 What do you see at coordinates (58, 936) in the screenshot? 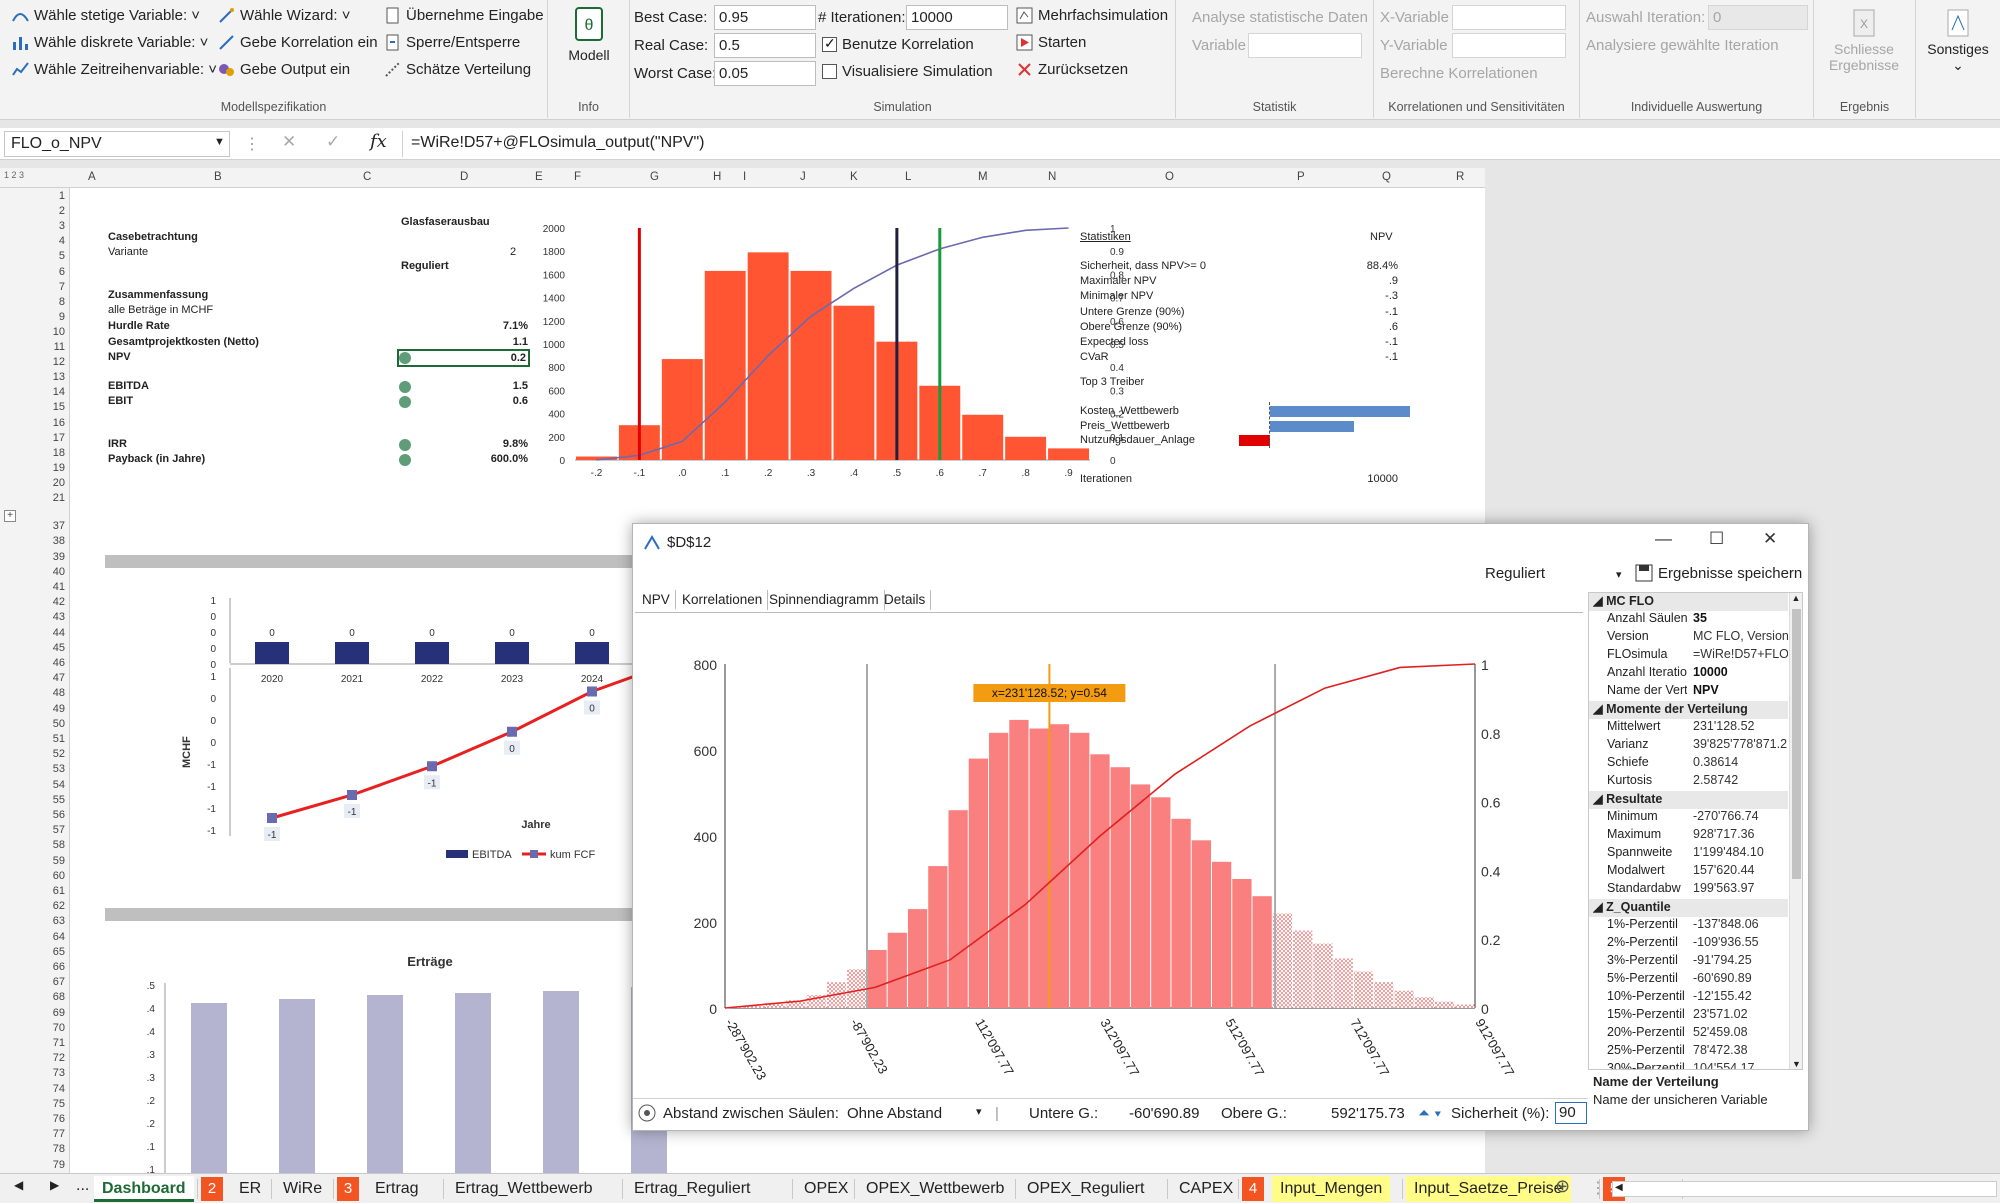
I see `row-header-64: 64` at bounding box center [58, 936].